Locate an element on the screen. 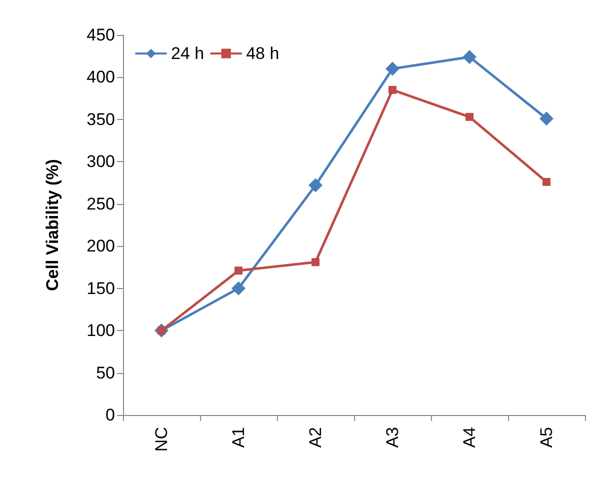 The image size is (603, 481). y-tick-label: 300 is located at coordinates (100, 162).